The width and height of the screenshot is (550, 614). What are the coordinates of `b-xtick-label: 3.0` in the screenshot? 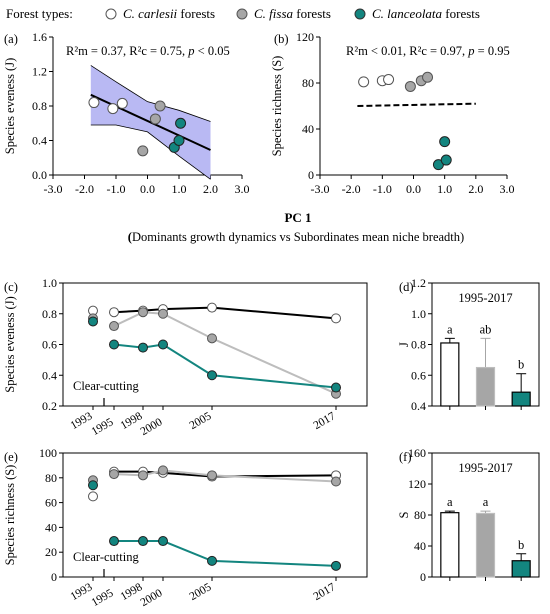 It's located at (507, 189).